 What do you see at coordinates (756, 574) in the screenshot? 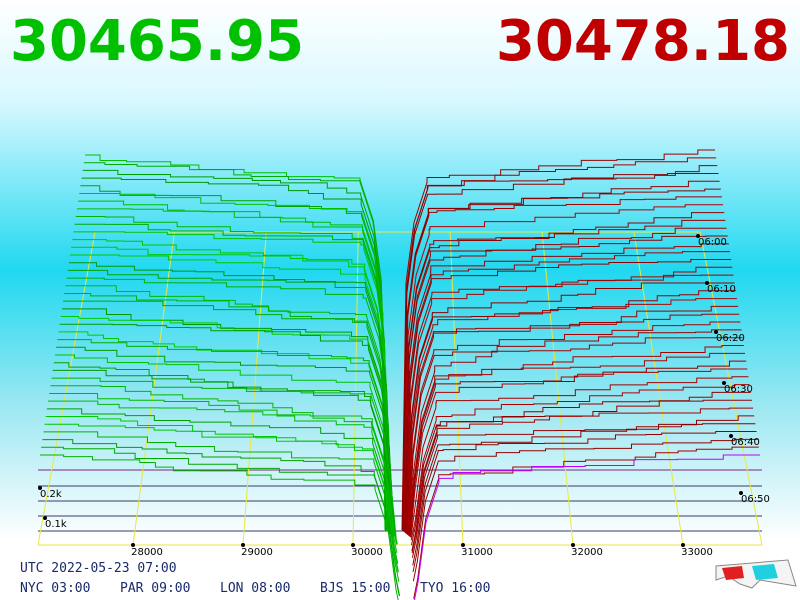
I see `3d-glasses-icon` at bounding box center [756, 574].